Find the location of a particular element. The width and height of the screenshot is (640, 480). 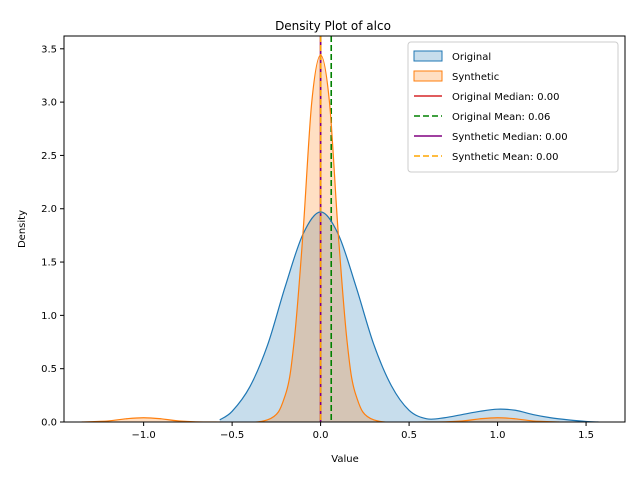

y-tick-label: 1.0 is located at coordinates (49, 316).